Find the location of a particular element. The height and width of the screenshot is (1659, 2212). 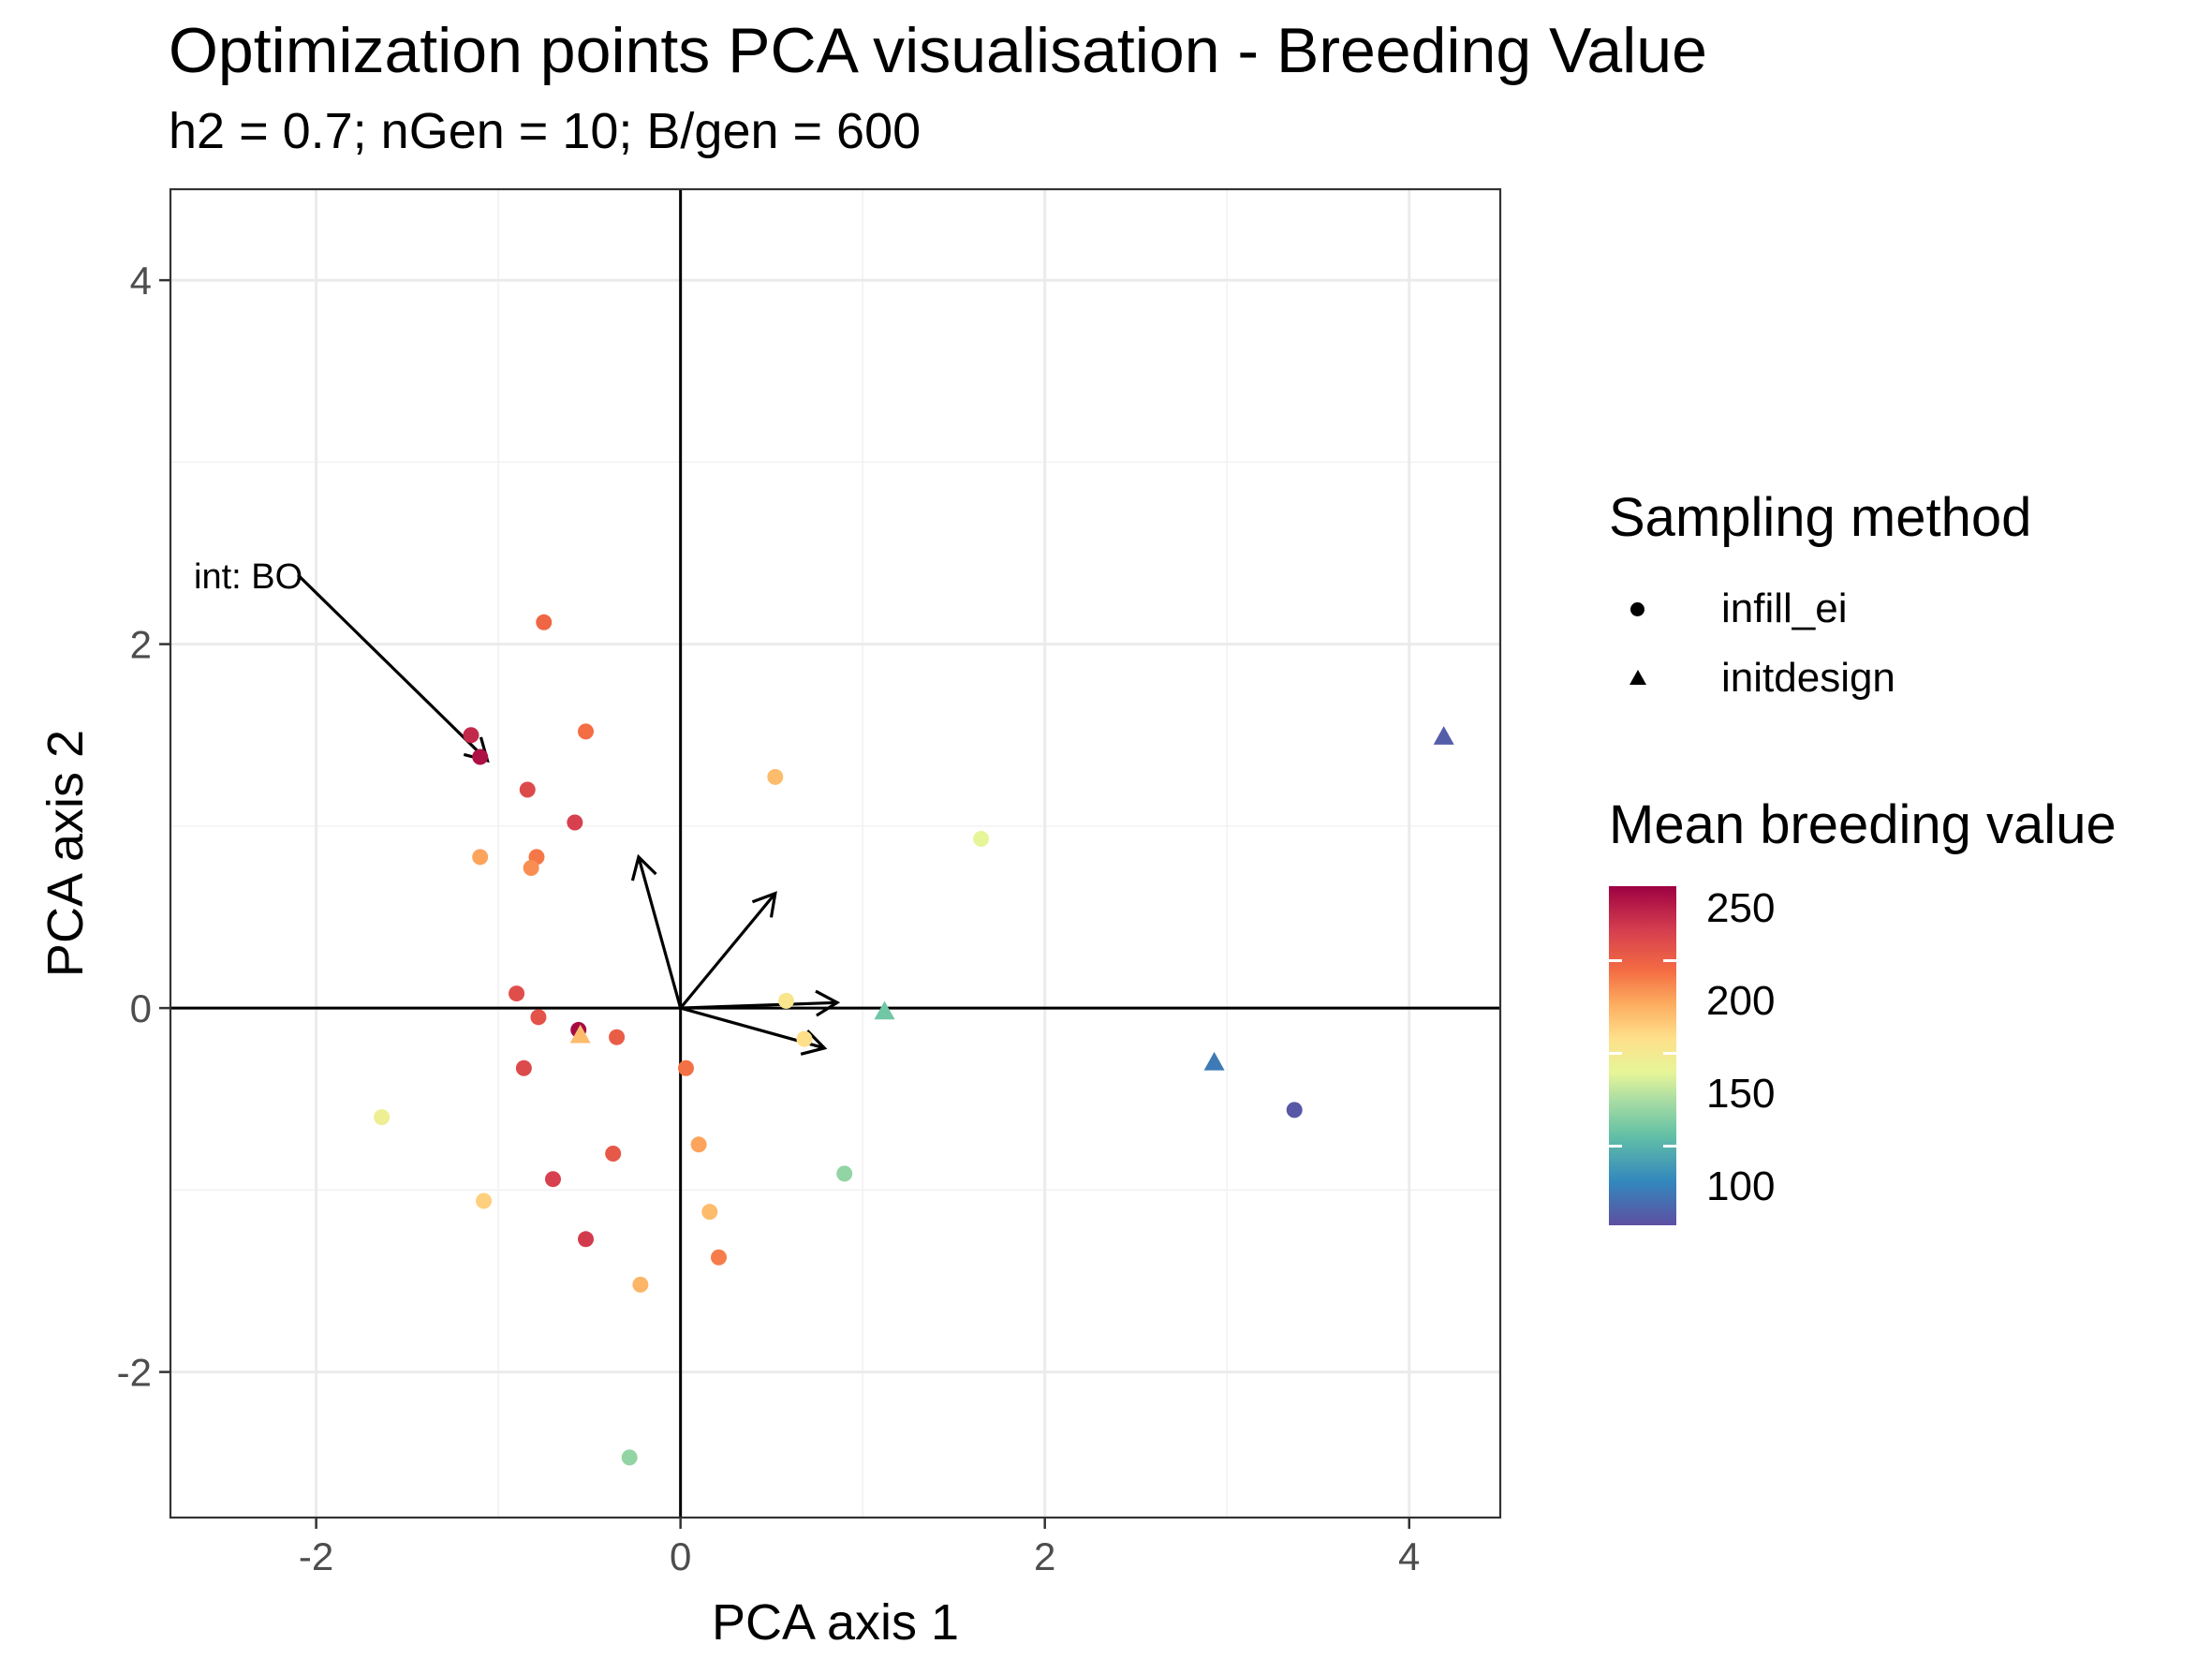

shape-legend-title: Sampling method is located at coordinates (1820, 517).